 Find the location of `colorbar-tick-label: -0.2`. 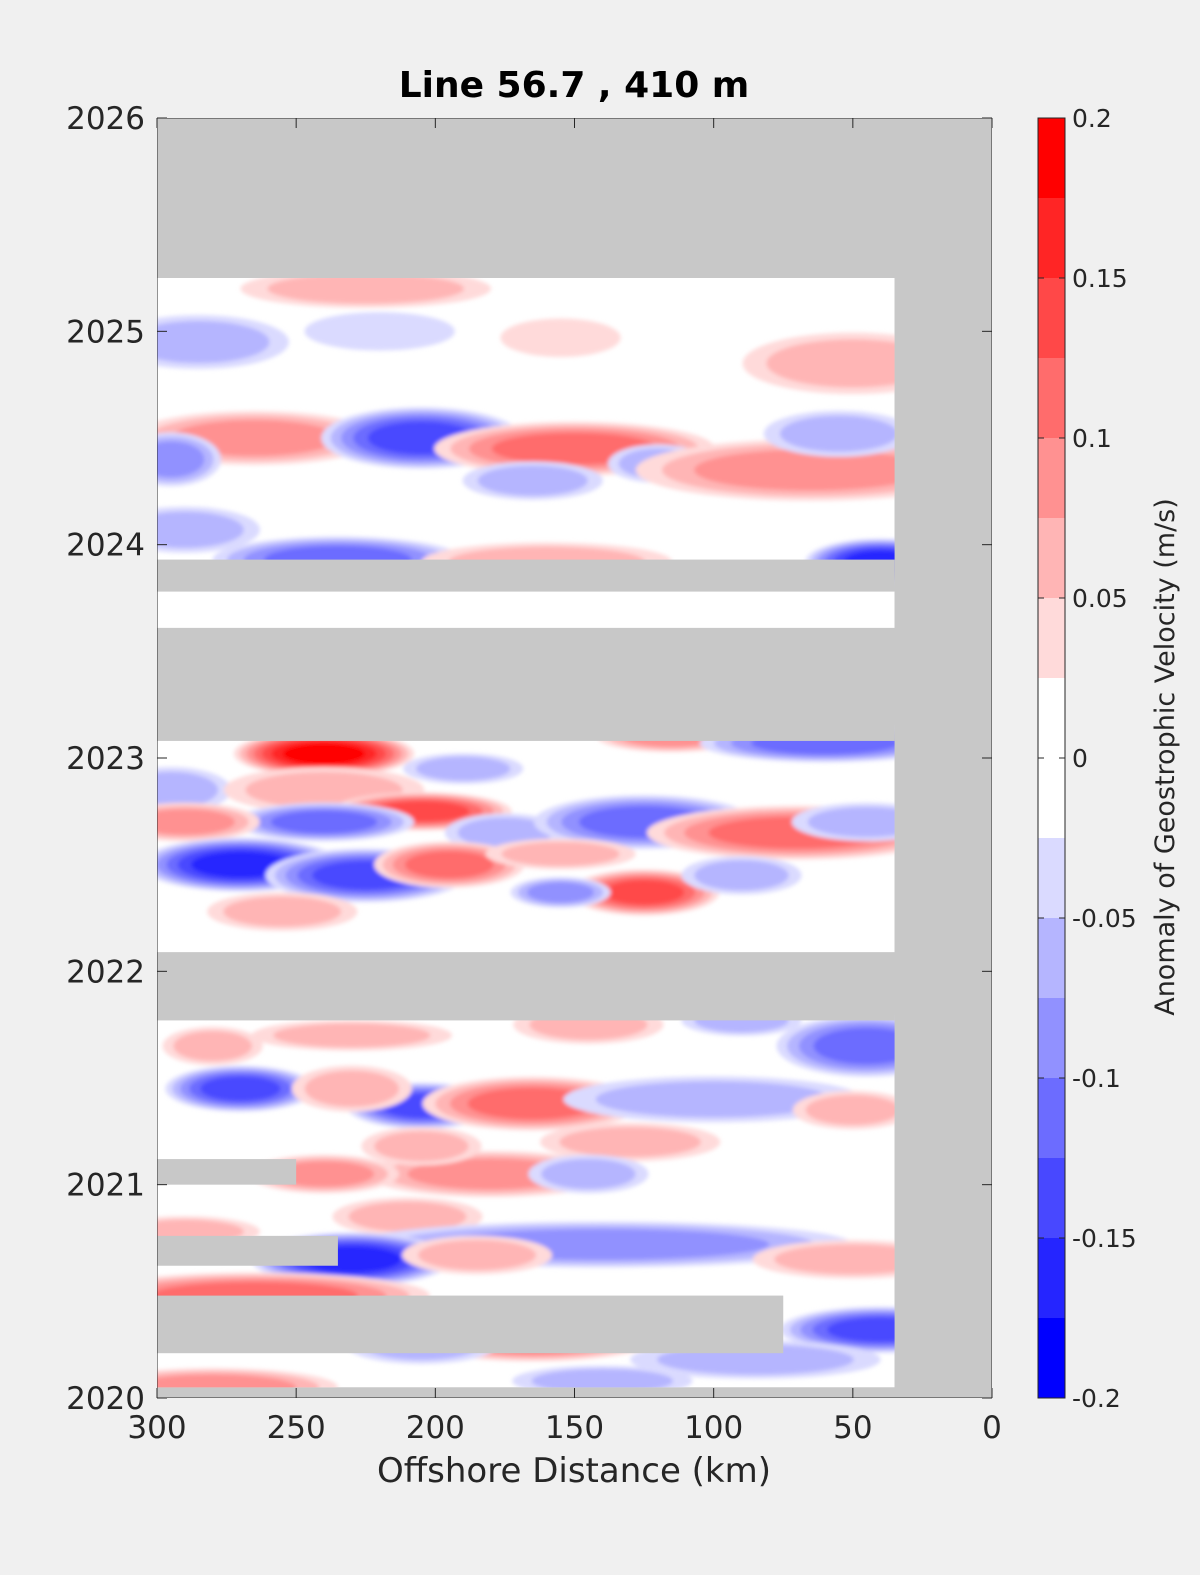

colorbar-tick-label: -0.2 is located at coordinates (1096, 1398).